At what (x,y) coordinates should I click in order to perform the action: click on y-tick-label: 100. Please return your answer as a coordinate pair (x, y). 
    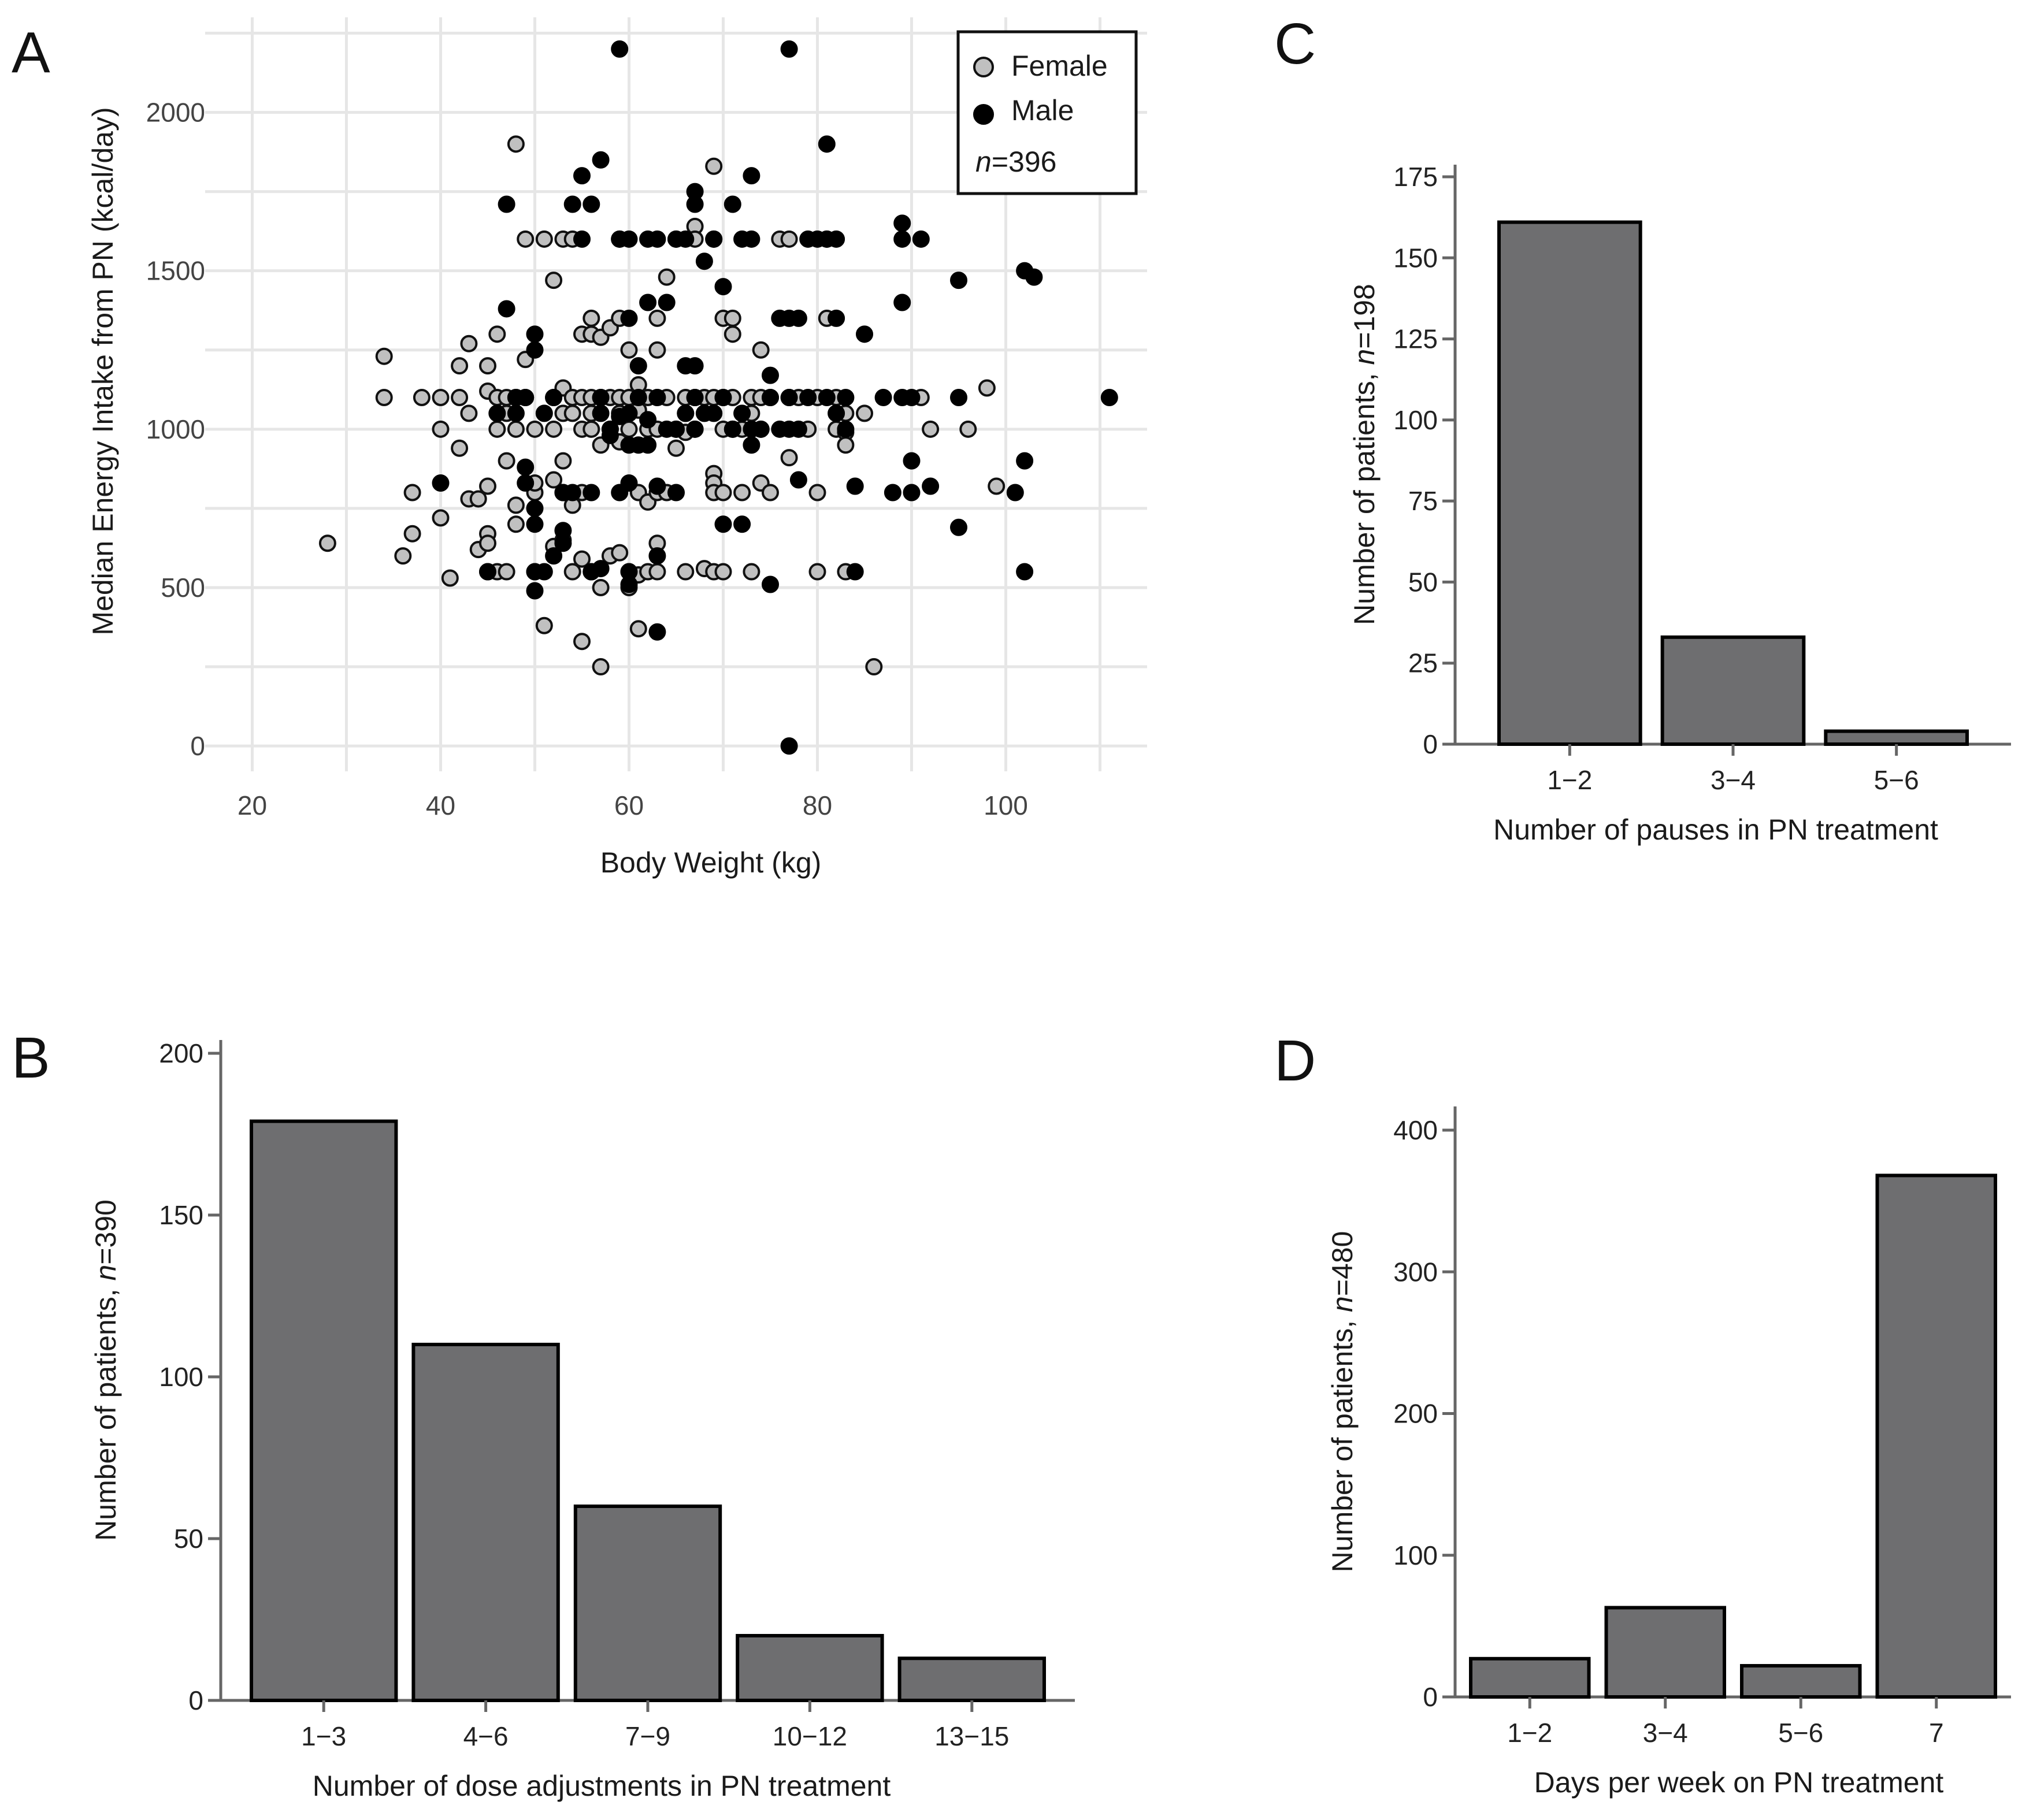
    Looking at the image, I should click on (181, 1377).